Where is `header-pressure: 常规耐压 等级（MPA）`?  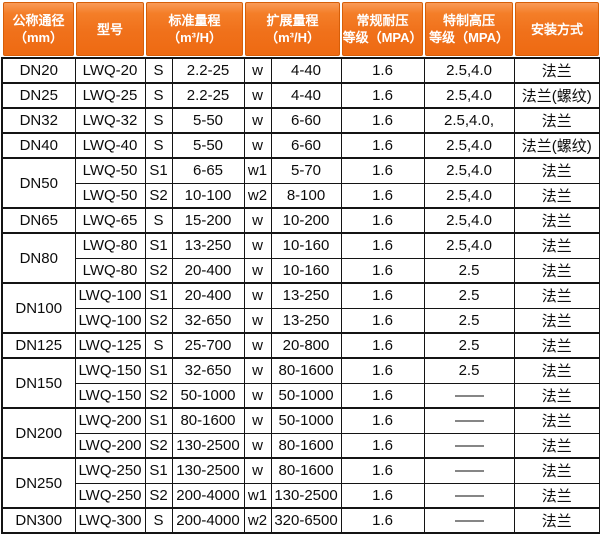
header-pressure: 常规耐压 等级（MPA） is located at coordinates (383, 29).